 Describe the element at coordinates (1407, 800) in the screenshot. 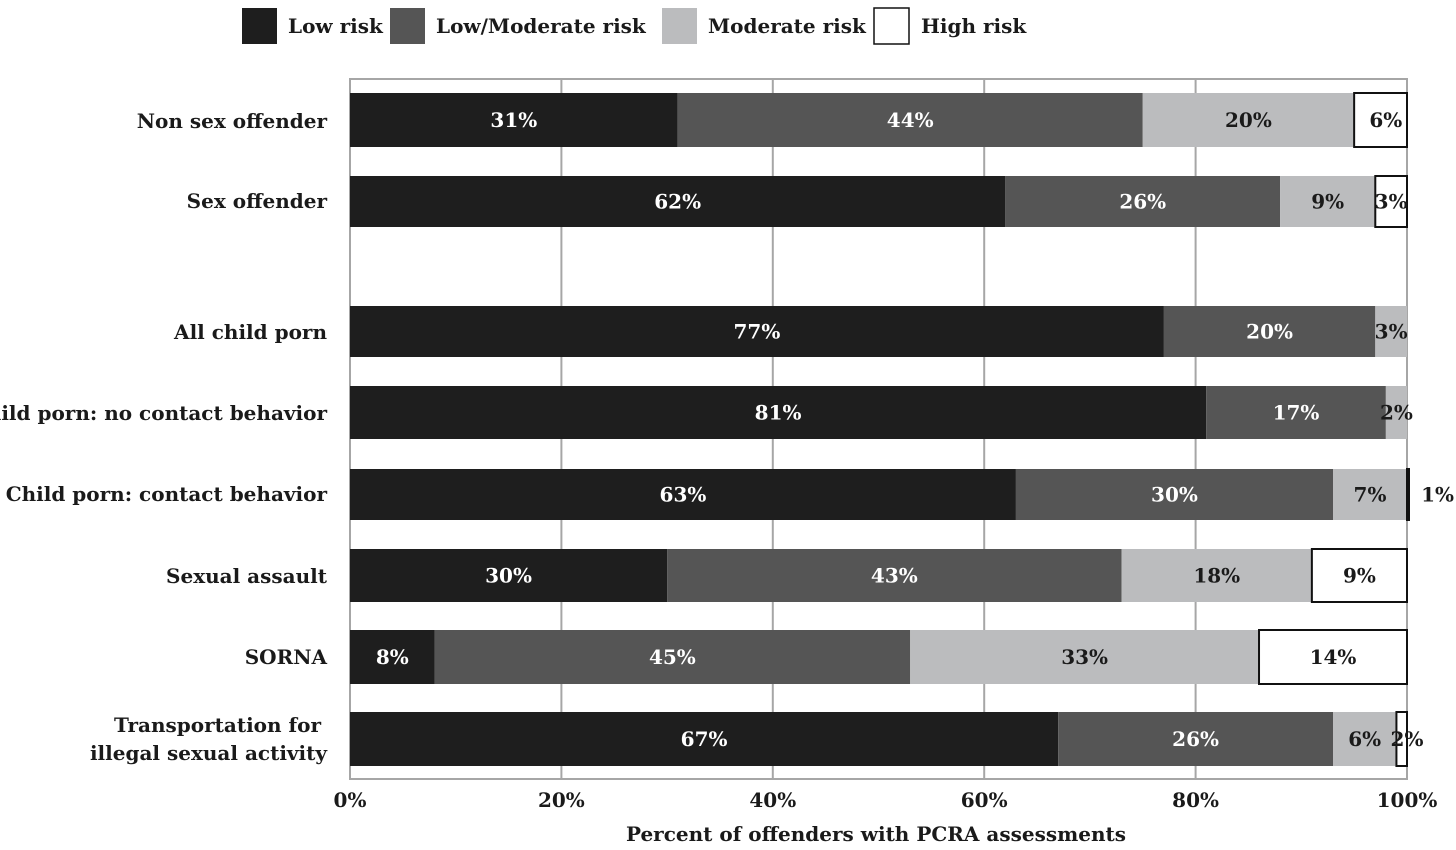

I see `x-tick-100: 100%` at that location.